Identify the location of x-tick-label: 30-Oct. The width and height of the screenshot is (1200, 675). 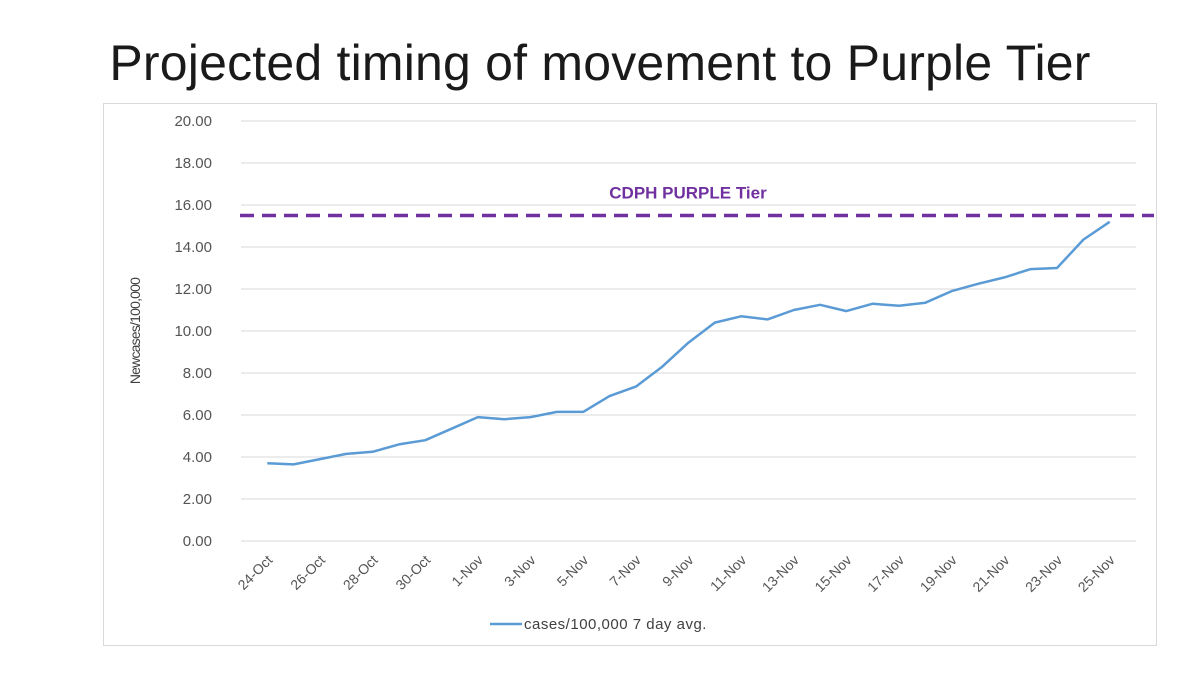
(412, 572).